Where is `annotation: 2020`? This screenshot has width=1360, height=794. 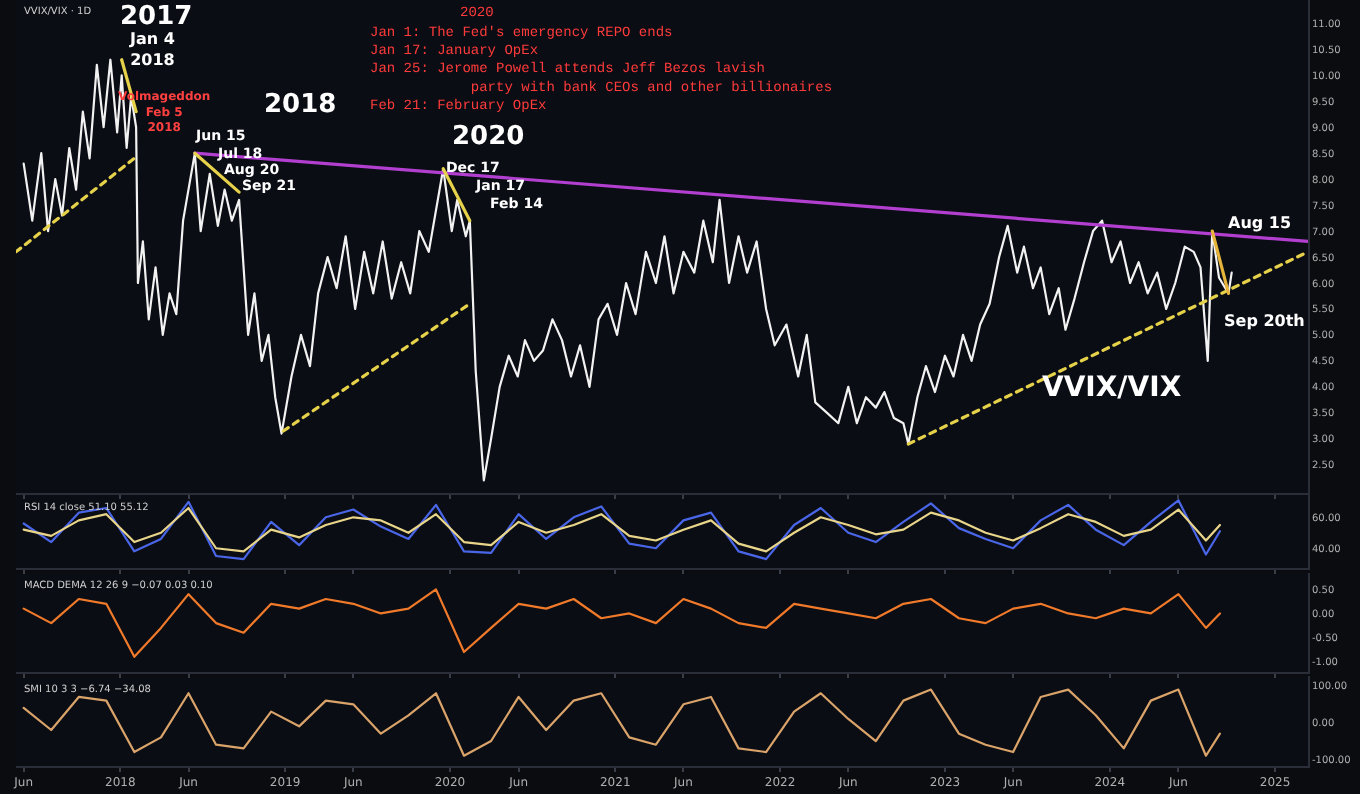 annotation: 2020 is located at coordinates (488, 137).